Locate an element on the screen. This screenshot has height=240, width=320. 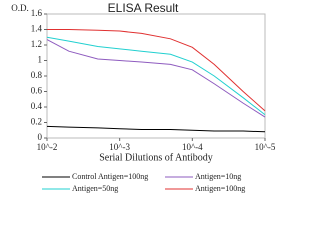
y-tick-label: 0.4 is located at coordinates (37, 106).